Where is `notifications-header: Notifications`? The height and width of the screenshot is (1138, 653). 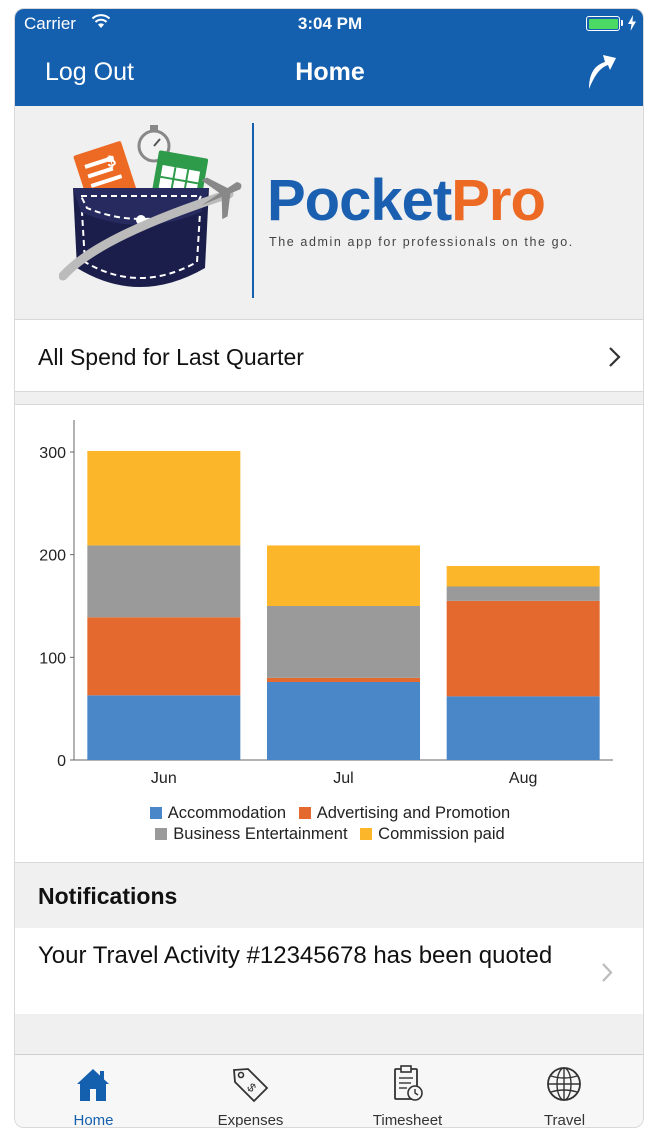 notifications-header: Notifications is located at coordinates (329, 895).